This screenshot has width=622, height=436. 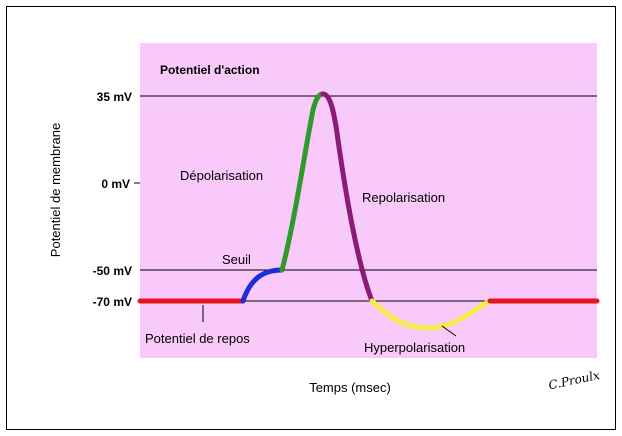 What do you see at coordinates (114, 97) in the screenshot?
I see `level-label: 35 mV` at bounding box center [114, 97].